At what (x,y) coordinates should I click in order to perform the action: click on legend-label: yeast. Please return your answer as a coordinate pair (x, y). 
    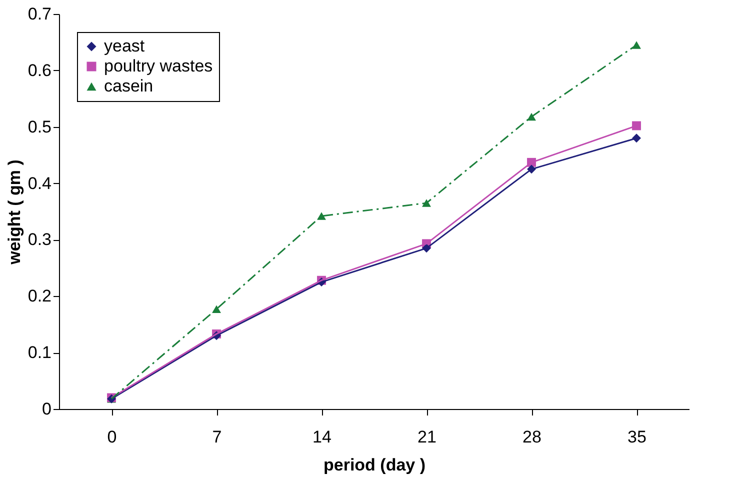
    Looking at the image, I should click on (124, 46).